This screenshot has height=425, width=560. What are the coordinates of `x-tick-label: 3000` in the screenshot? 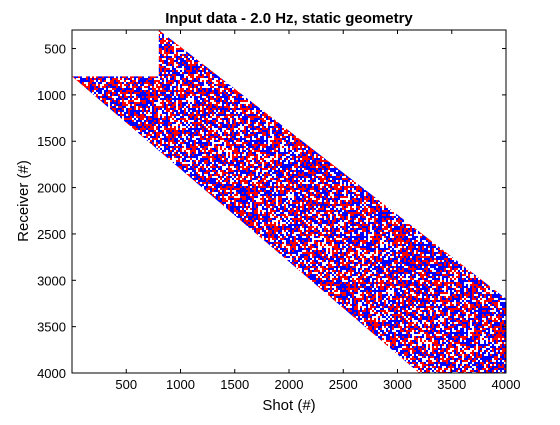 It's located at (397, 384).